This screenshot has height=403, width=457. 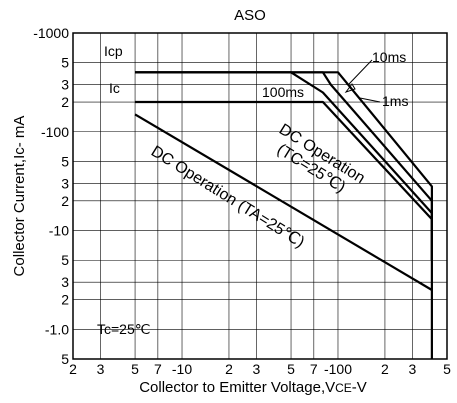 What do you see at coordinates (250, 15) in the screenshot?
I see `chart-title: ASO` at bounding box center [250, 15].